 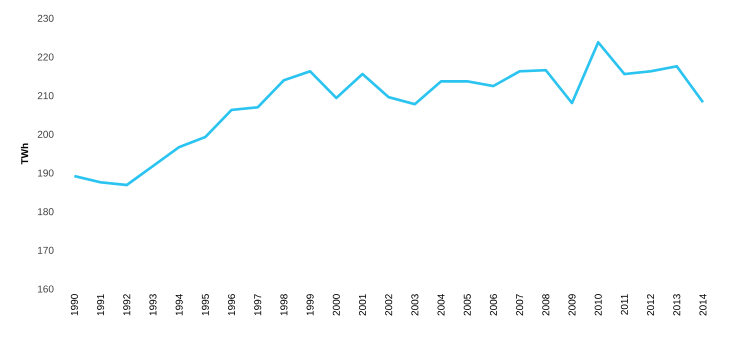 What do you see at coordinates (284, 305) in the screenshot?
I see `x-tick-label: 1998` at bounding box center [284, 305].